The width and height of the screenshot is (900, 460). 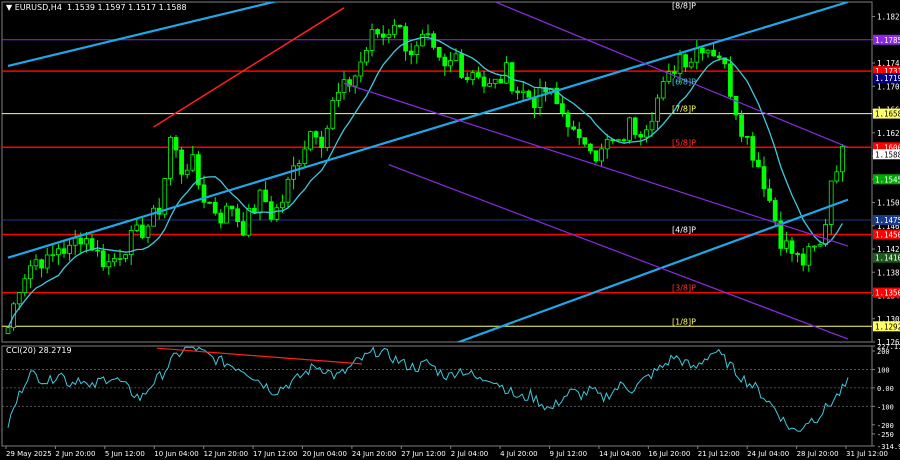 I want to click on ohlc-values: 1.1539 1.1597 1.1517 1.1588, so click(x=127, y=7).